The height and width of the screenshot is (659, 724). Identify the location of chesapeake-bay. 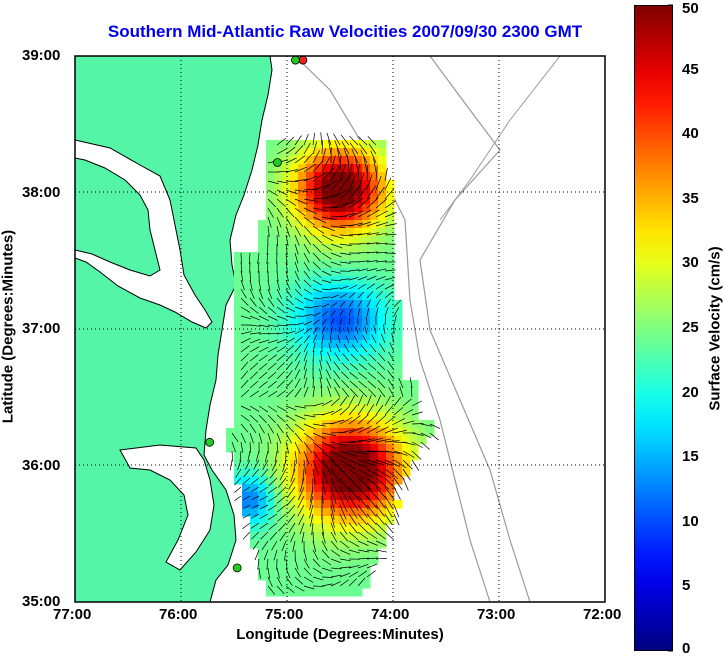
(144, 234).